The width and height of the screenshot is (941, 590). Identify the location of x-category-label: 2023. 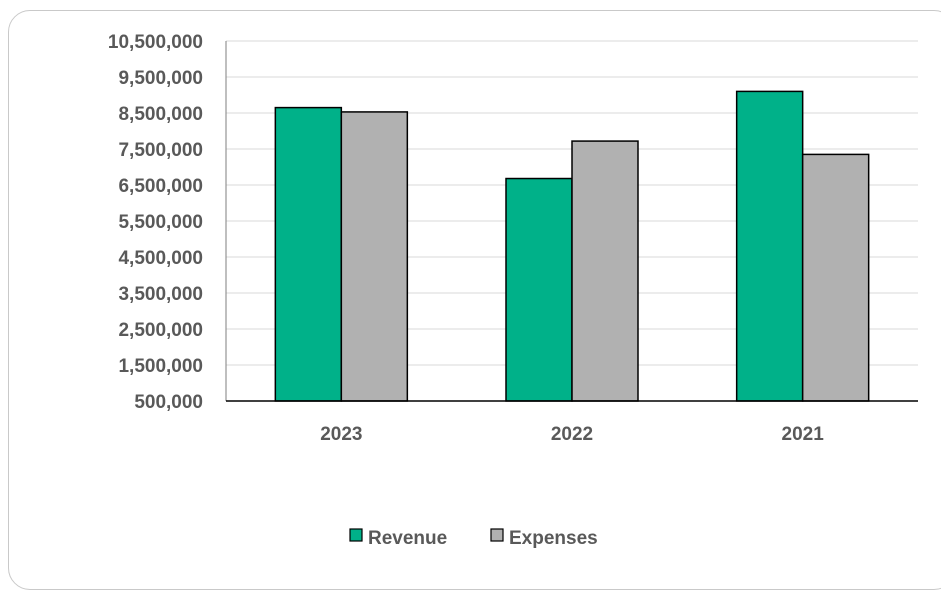
(341, 434).